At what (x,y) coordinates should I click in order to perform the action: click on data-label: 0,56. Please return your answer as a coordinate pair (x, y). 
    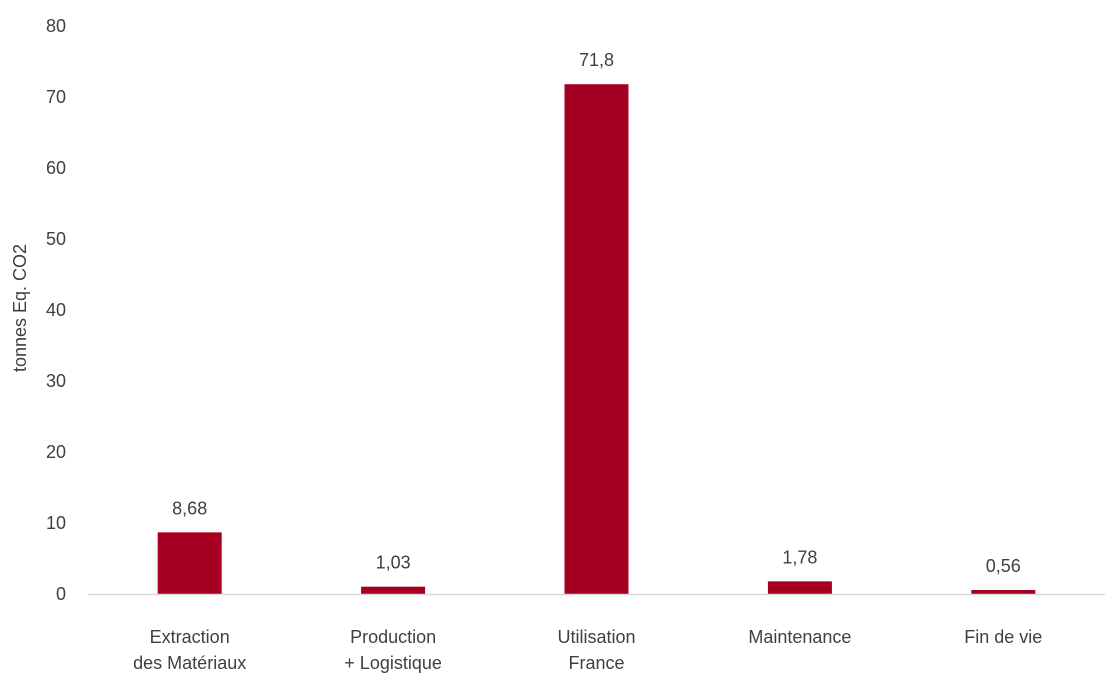
    Looking at the image, I should click on (1003, 566).